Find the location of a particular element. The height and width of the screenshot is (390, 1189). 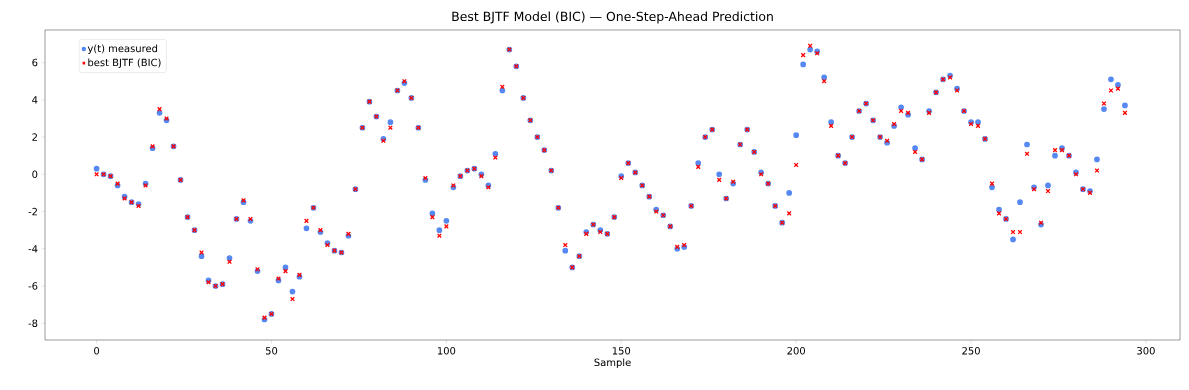

y-tick-label: 2 is located at coordinates (34, 137).